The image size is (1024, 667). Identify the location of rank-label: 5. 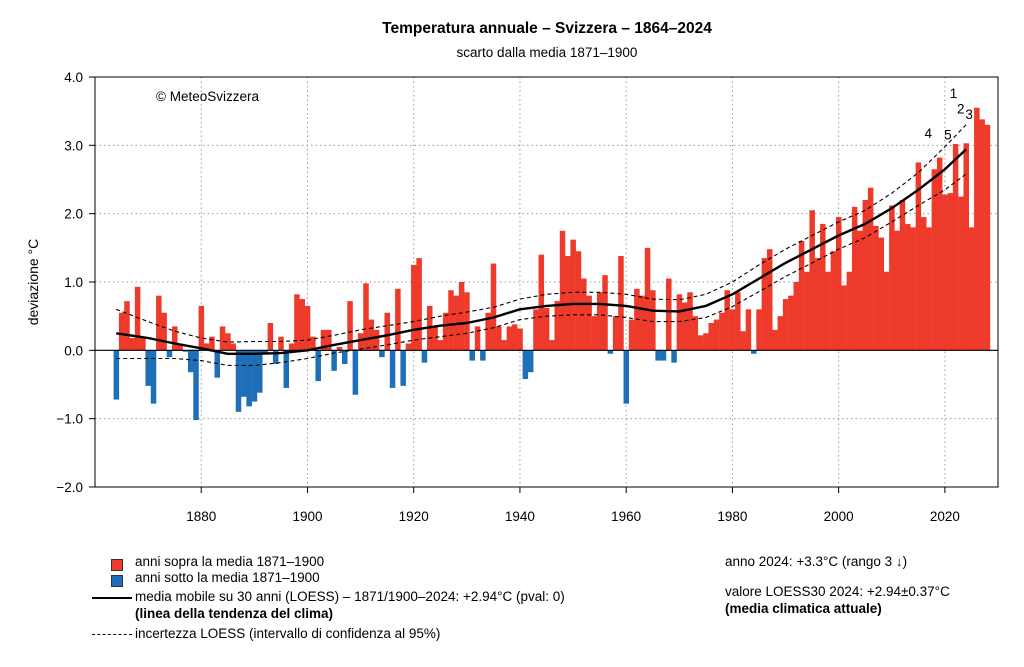
(948, 134).